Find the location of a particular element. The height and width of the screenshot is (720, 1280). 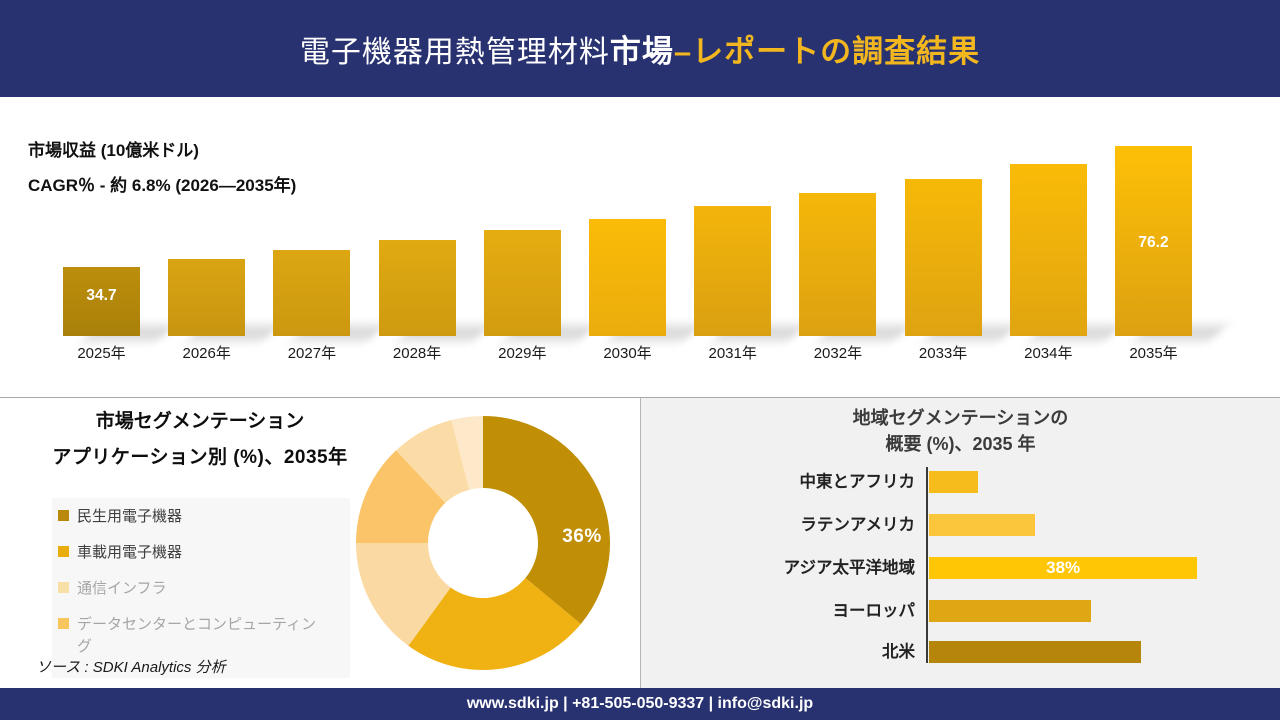

horizontal-divider is located at coordinates (640, 397).